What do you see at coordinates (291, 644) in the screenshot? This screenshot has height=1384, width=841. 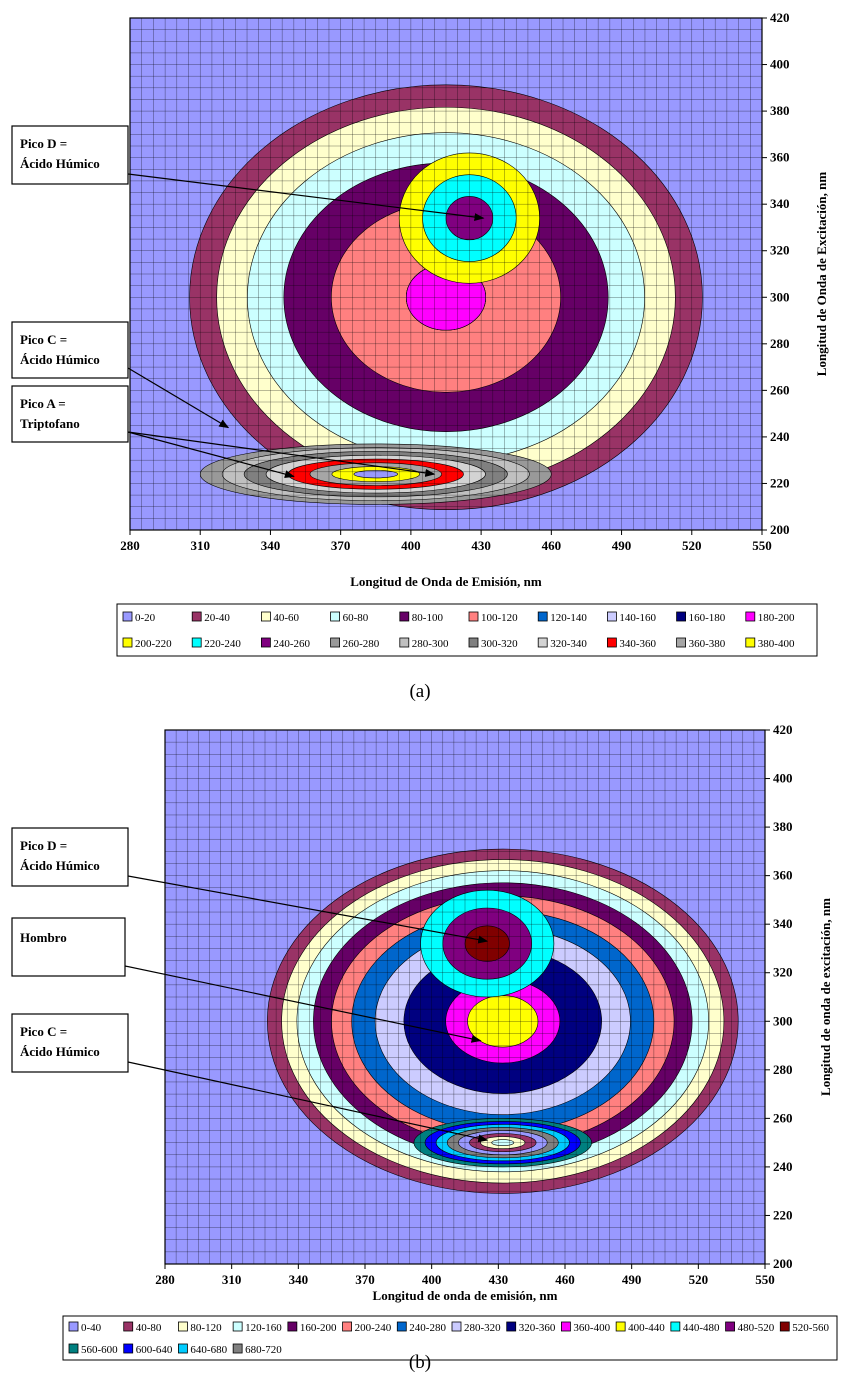 I see `legend-label: 240-260` at bounding box center [291, 644].